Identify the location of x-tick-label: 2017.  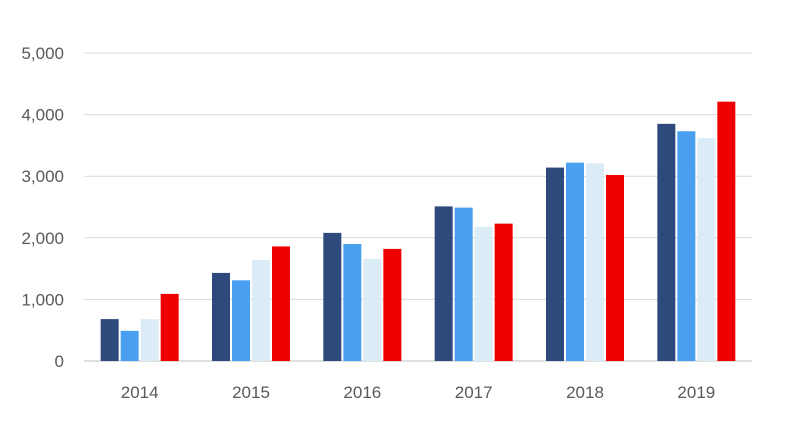
(474, 392).